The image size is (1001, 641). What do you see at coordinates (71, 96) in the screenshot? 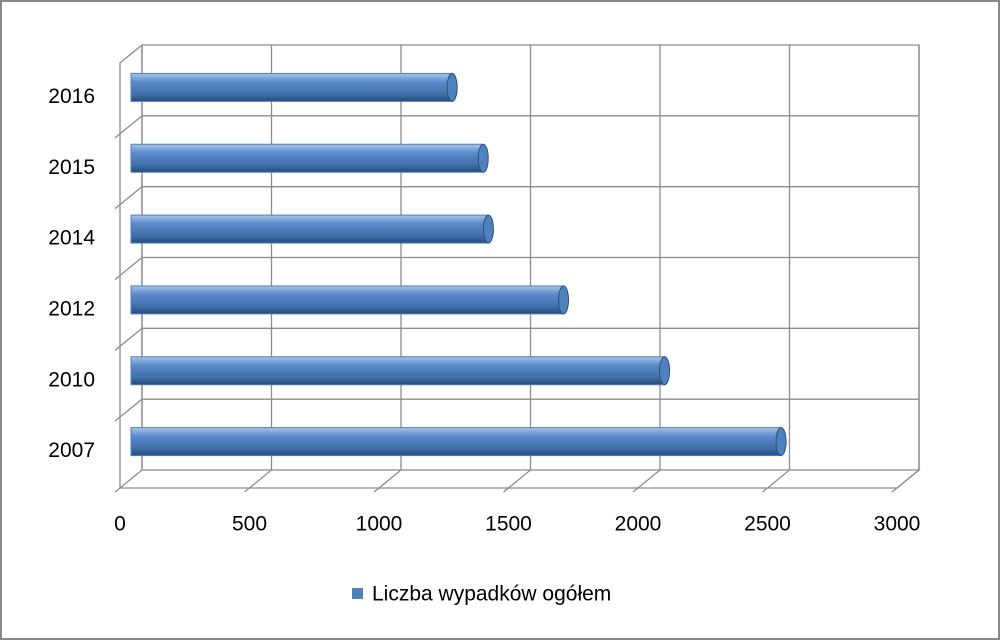
I see `y-tick-label: 2016` at bounding box center [71, 96].